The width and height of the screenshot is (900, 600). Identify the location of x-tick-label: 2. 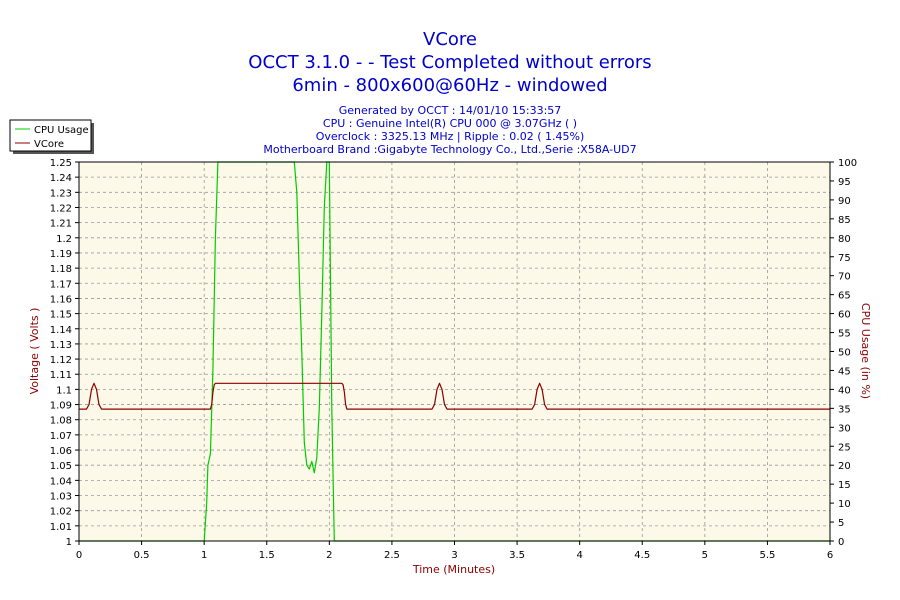
(329, 555).